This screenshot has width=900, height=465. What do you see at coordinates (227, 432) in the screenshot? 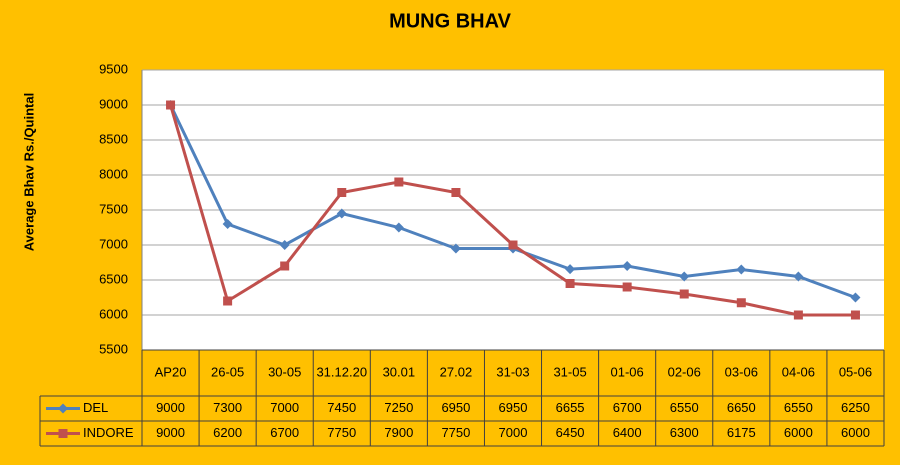
I see `table-value: 6200` at bounding box center [227, 432].